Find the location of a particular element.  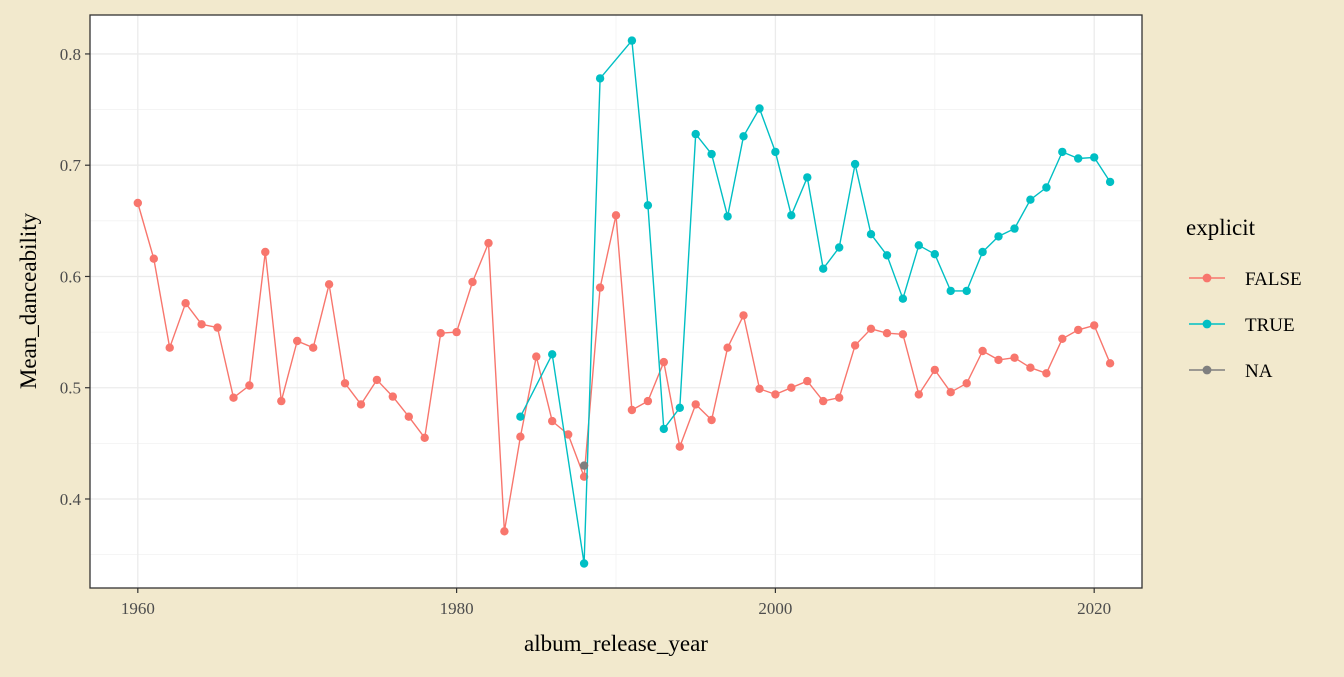

legend: explicit FALSE TRUE NA is located at coordinates (1244, 298).